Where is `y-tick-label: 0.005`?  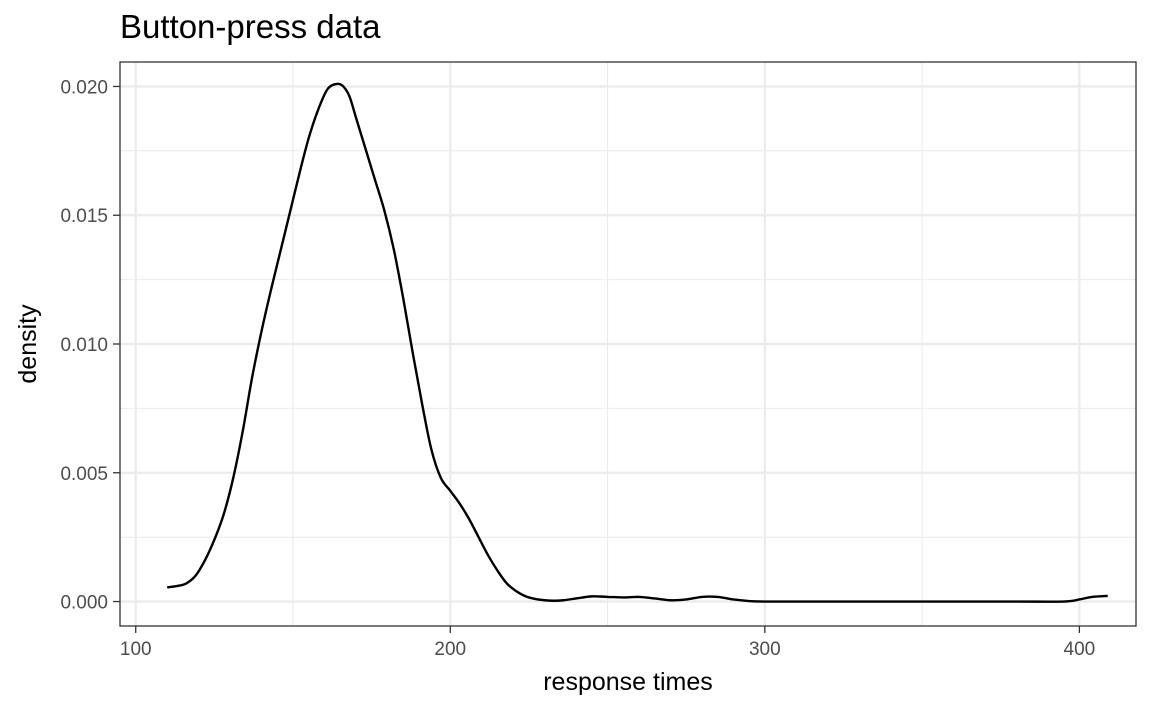
y-tick-label: 0.005 is located at coordinates (84, 474).